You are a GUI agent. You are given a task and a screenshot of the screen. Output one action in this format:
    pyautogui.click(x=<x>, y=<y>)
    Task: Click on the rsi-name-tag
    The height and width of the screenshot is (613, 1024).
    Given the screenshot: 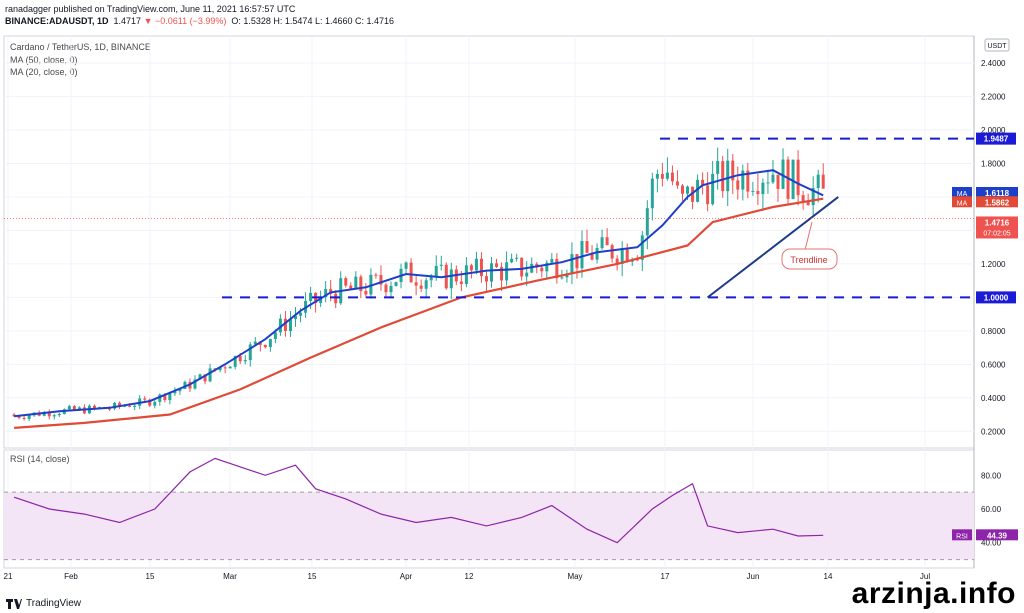 What is the action you would take?
    pyautogui.click(x=962, y=535)
    